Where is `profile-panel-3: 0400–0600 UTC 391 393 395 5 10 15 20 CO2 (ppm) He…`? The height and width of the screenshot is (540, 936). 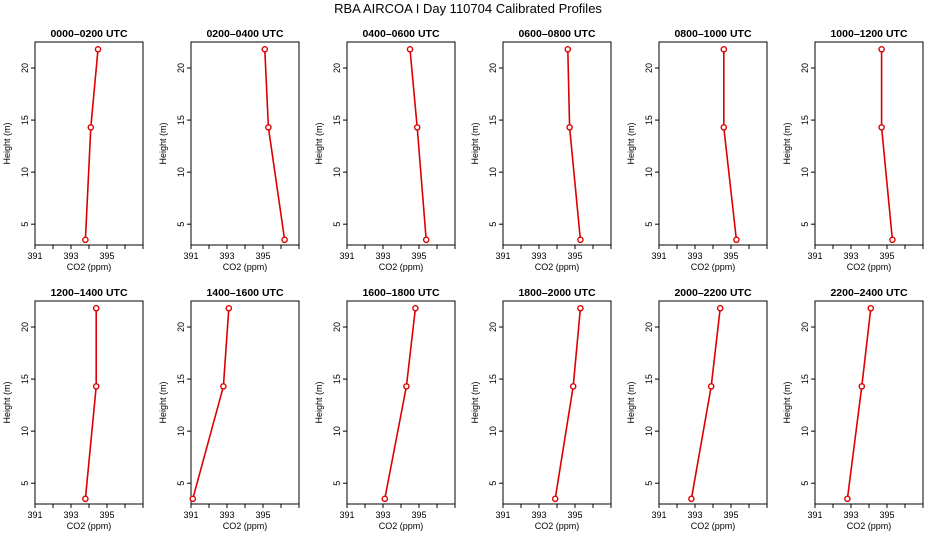 profile-panel-3: 0400–0600 UTC 391 393 395 5 10 15 20 CO2 (ppm) He… is located at coordinates (385, 150).